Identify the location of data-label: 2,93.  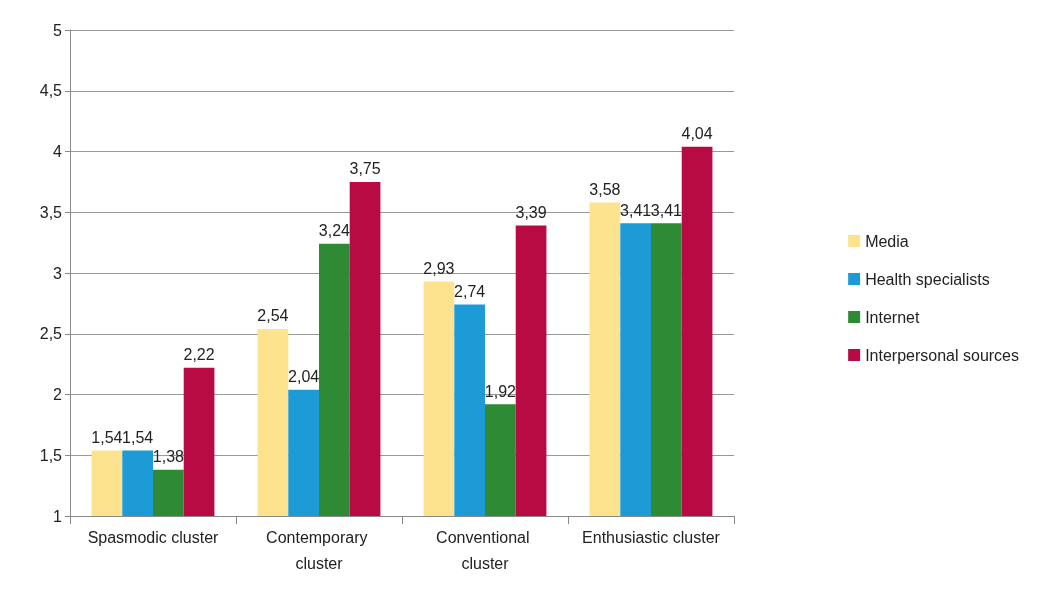
(439, 269).